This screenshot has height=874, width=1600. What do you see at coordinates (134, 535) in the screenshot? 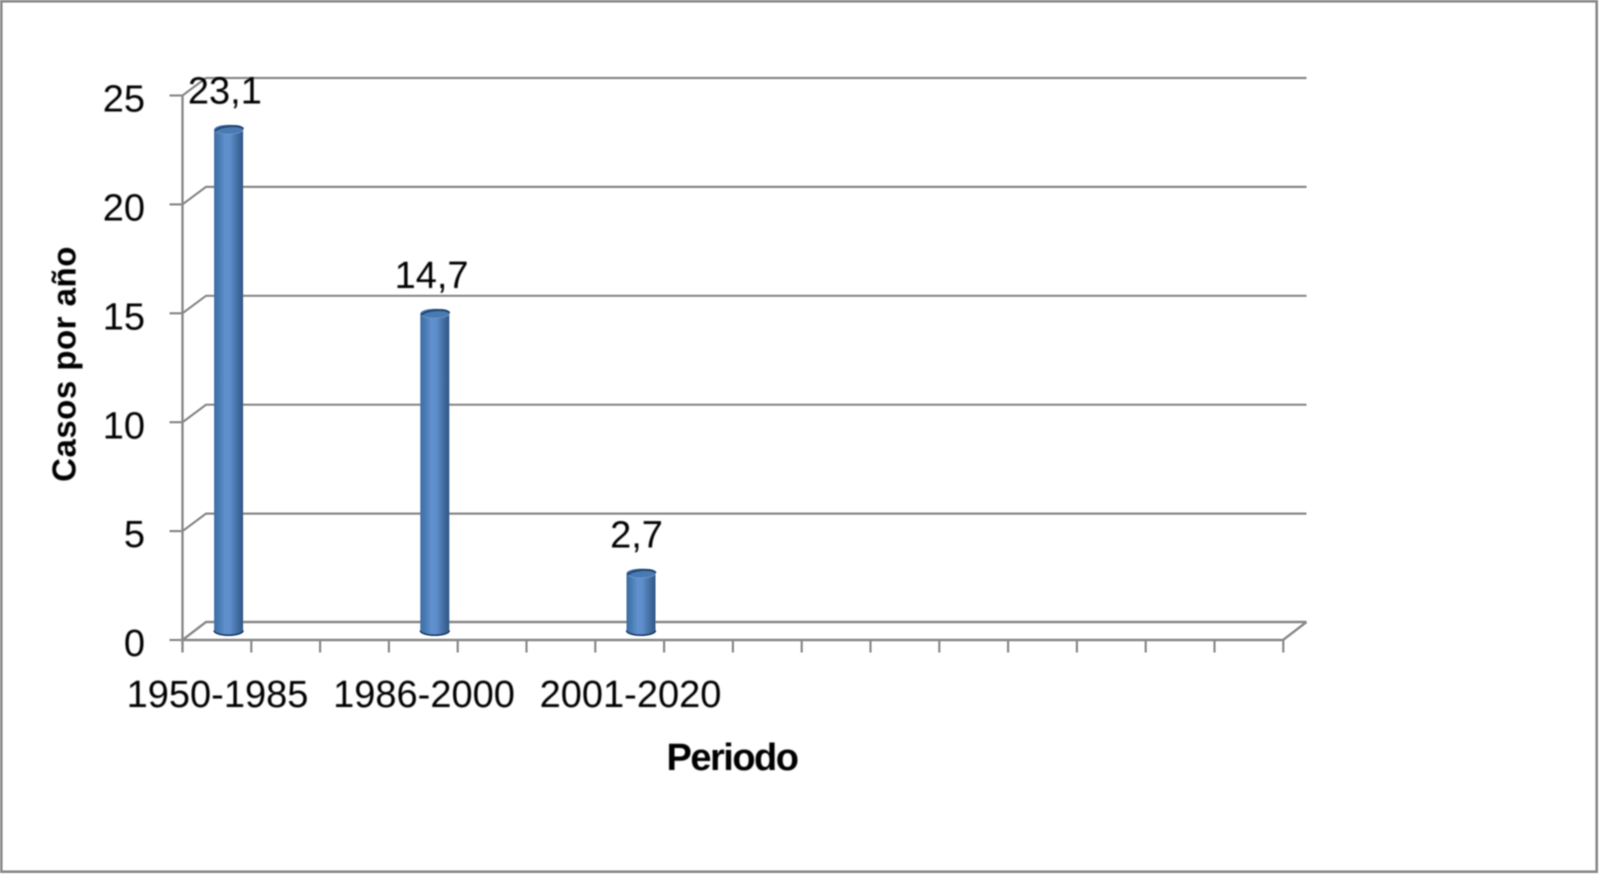
I see `svg-text: 5` at bounding box center [134, 535].